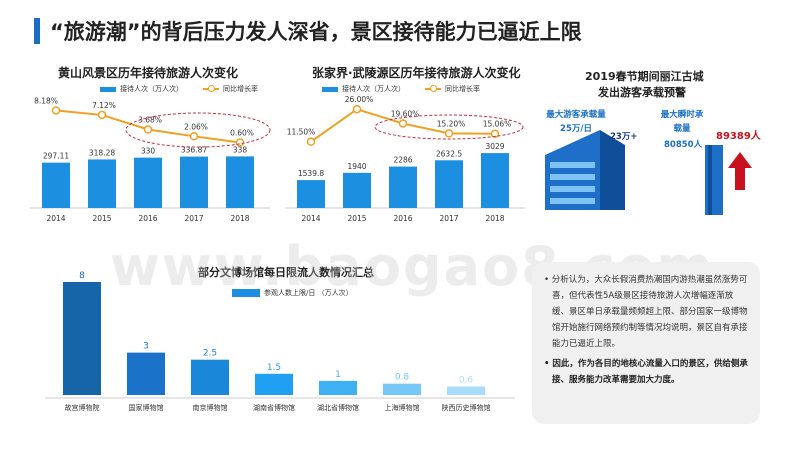 This screenshot has height=450, width=800. What do you see at coordinates (196, 126) in the screenshot?
I see `growth-label-2017: 2.06%` at bounding box center [196, 126].